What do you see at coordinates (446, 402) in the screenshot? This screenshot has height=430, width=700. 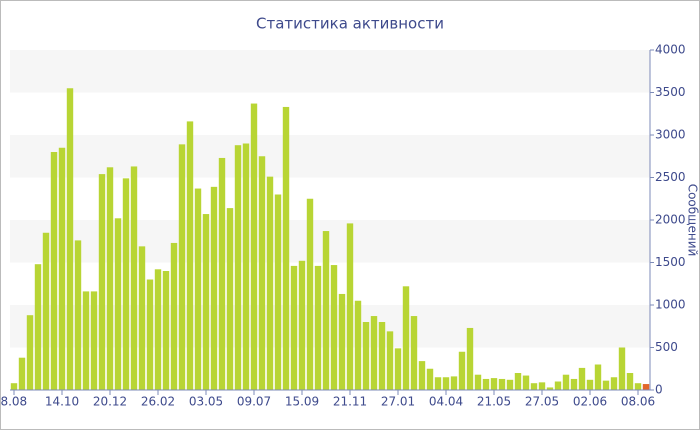 I see `x-tick-label: 04.04` at bounding box center [446, 402].